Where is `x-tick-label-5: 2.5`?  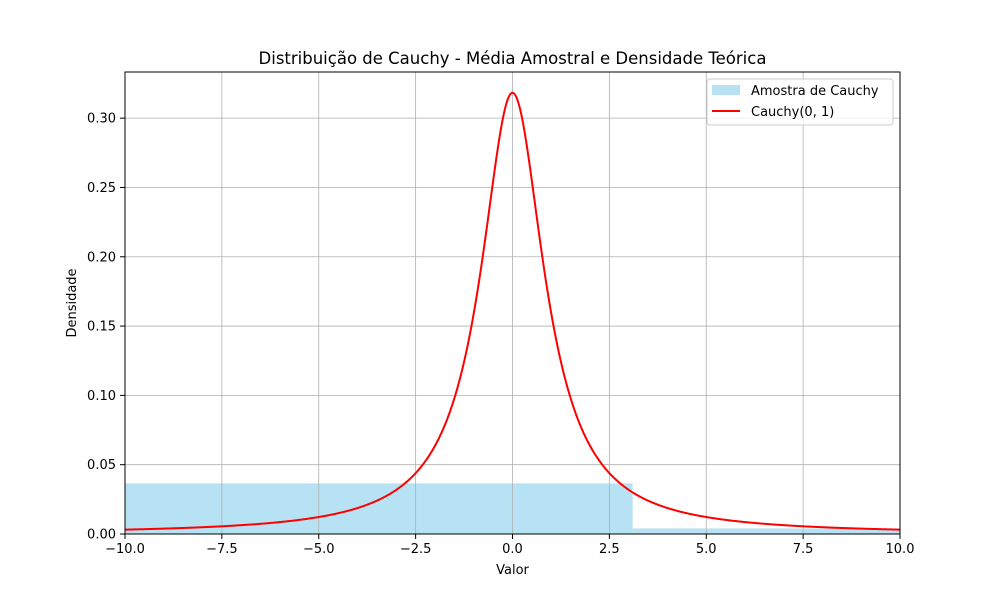 x-tick-label-5: 2.5 is located at coordinates (609, 549).